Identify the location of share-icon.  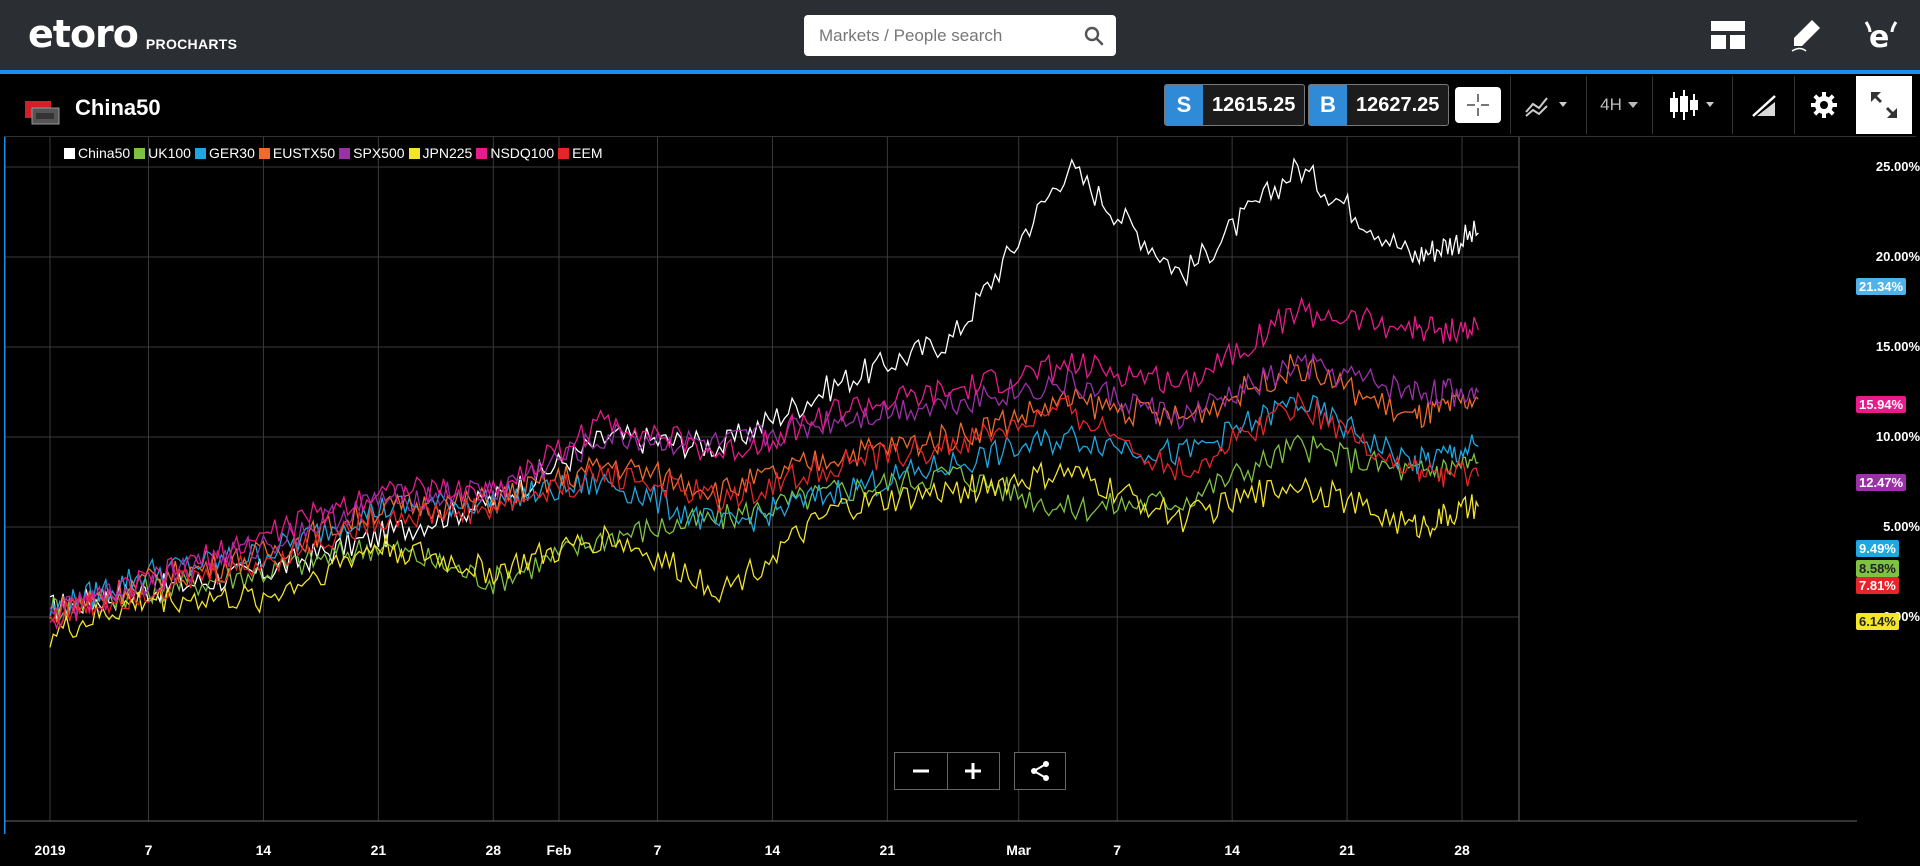
(1040, 771).